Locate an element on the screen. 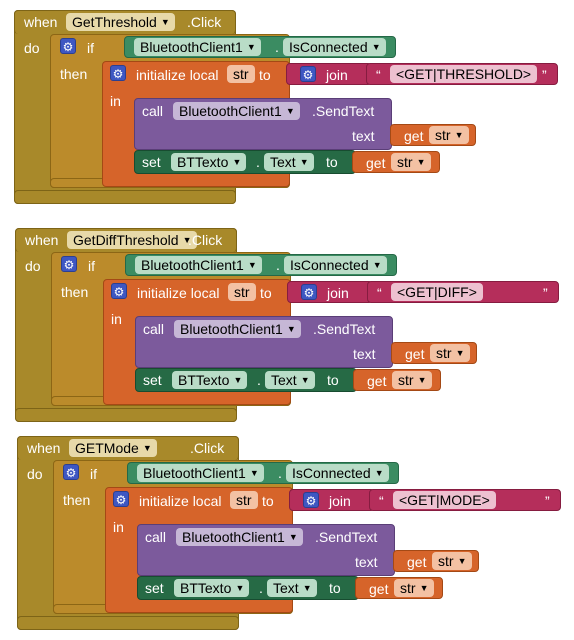 The image size is (574, 640). text-value-field: <GET|MODE> is located at coordinates (444, 500).